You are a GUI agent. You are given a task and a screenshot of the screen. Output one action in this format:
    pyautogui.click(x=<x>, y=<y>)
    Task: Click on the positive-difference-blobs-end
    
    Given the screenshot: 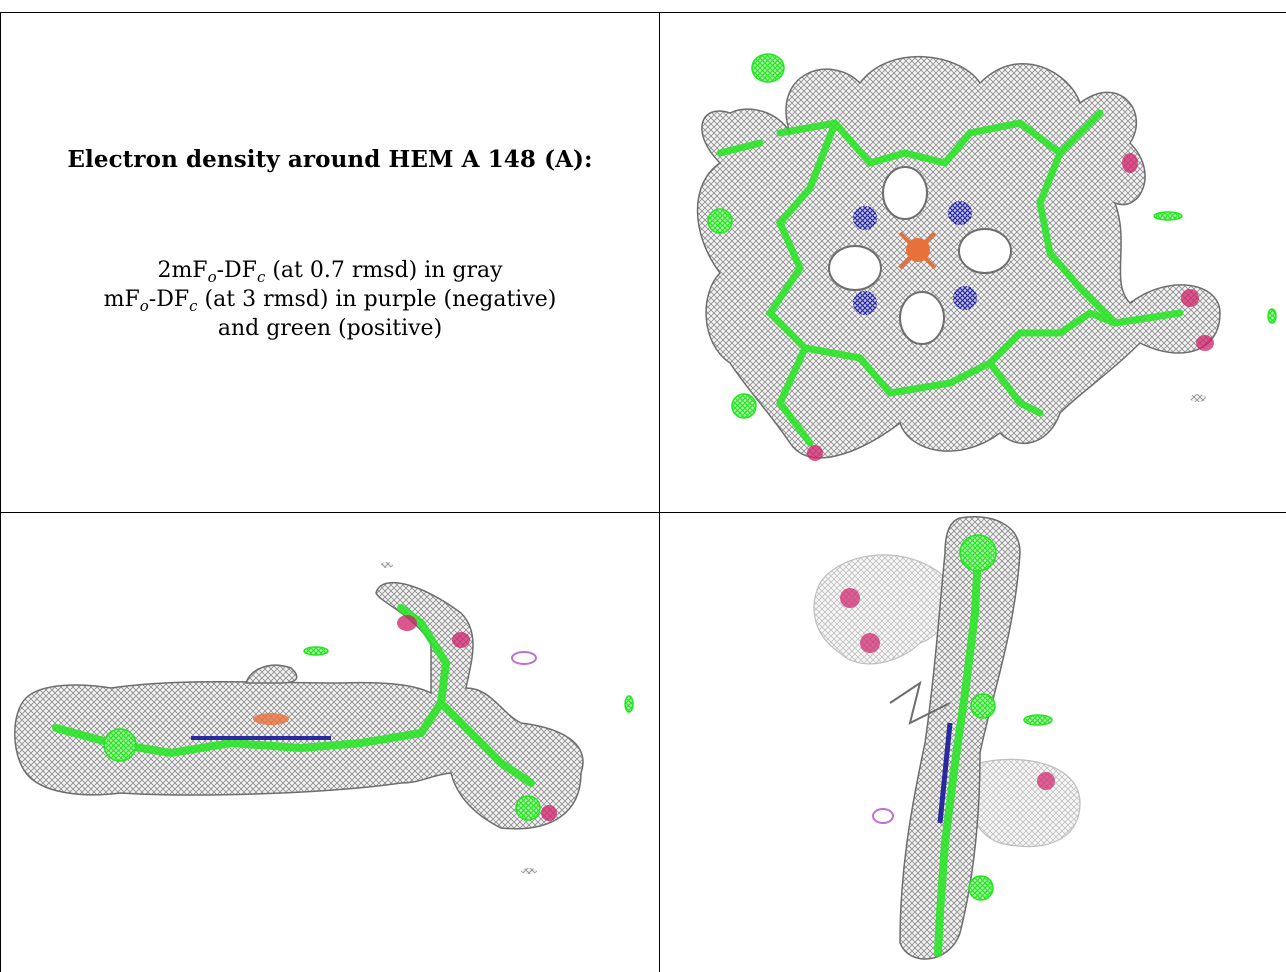 What is the action you would take?
    pyautogui.click(x=1006, y=717)
    